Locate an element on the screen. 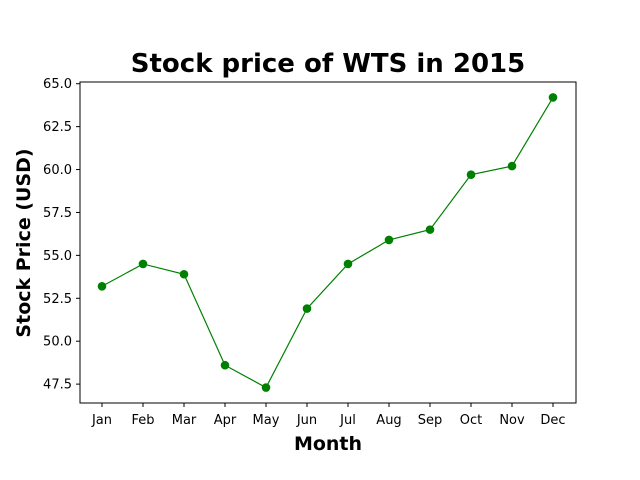 This screenshot has width=640, height=480. x-tick-label: Mar is located at coordinates (184, 420).